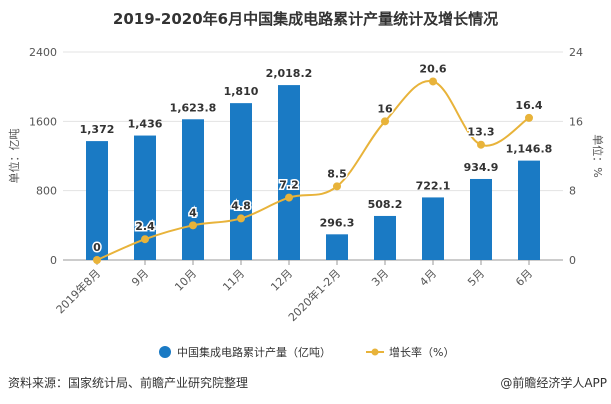 The height and width of the screenshot is (404, 611). I want to click on line-value-label: 4.8, so click(241, 205).